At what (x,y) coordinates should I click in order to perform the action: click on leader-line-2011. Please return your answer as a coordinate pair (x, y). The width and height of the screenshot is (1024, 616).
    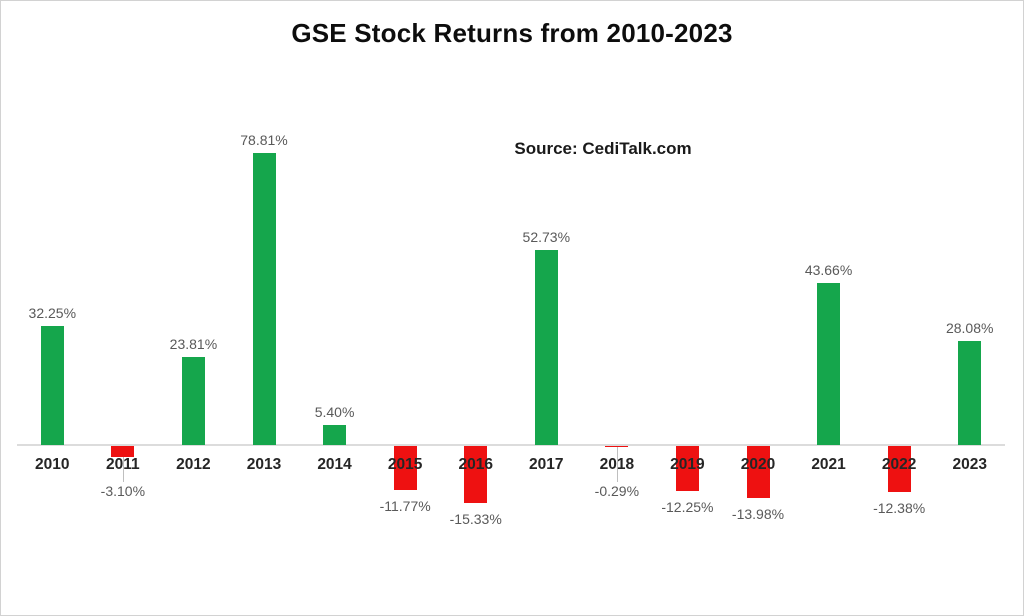
    Looking at the image, I should click on (123, 469).